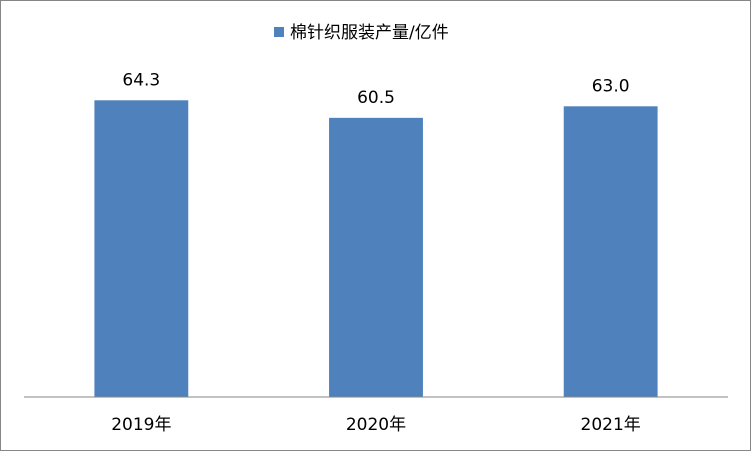 The height and width of the screenshot is (452, 752). What do you see at coordinates (376, 425) in the screenshot?
I see `x-tick-label: 2020年` at bounding box center [376, 425].